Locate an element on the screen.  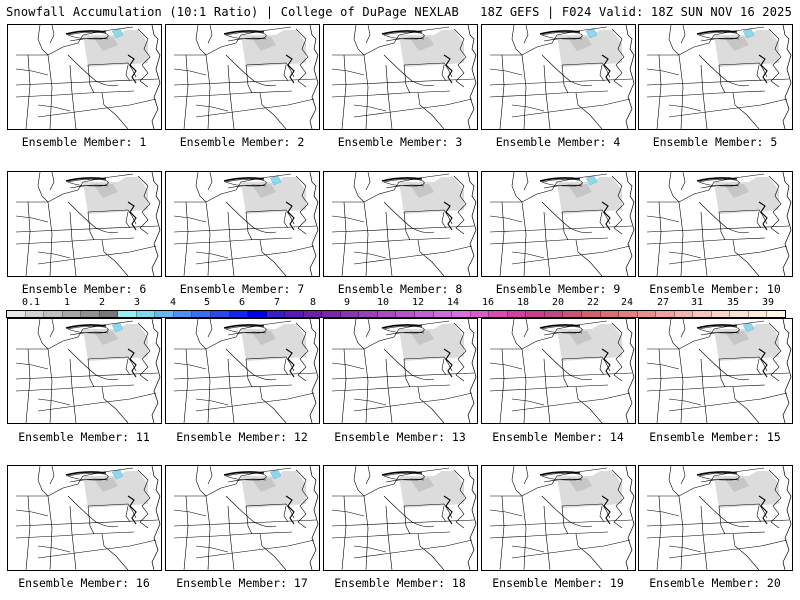
colorbar-tick-label: 27 is located at coordinates (663, 302).